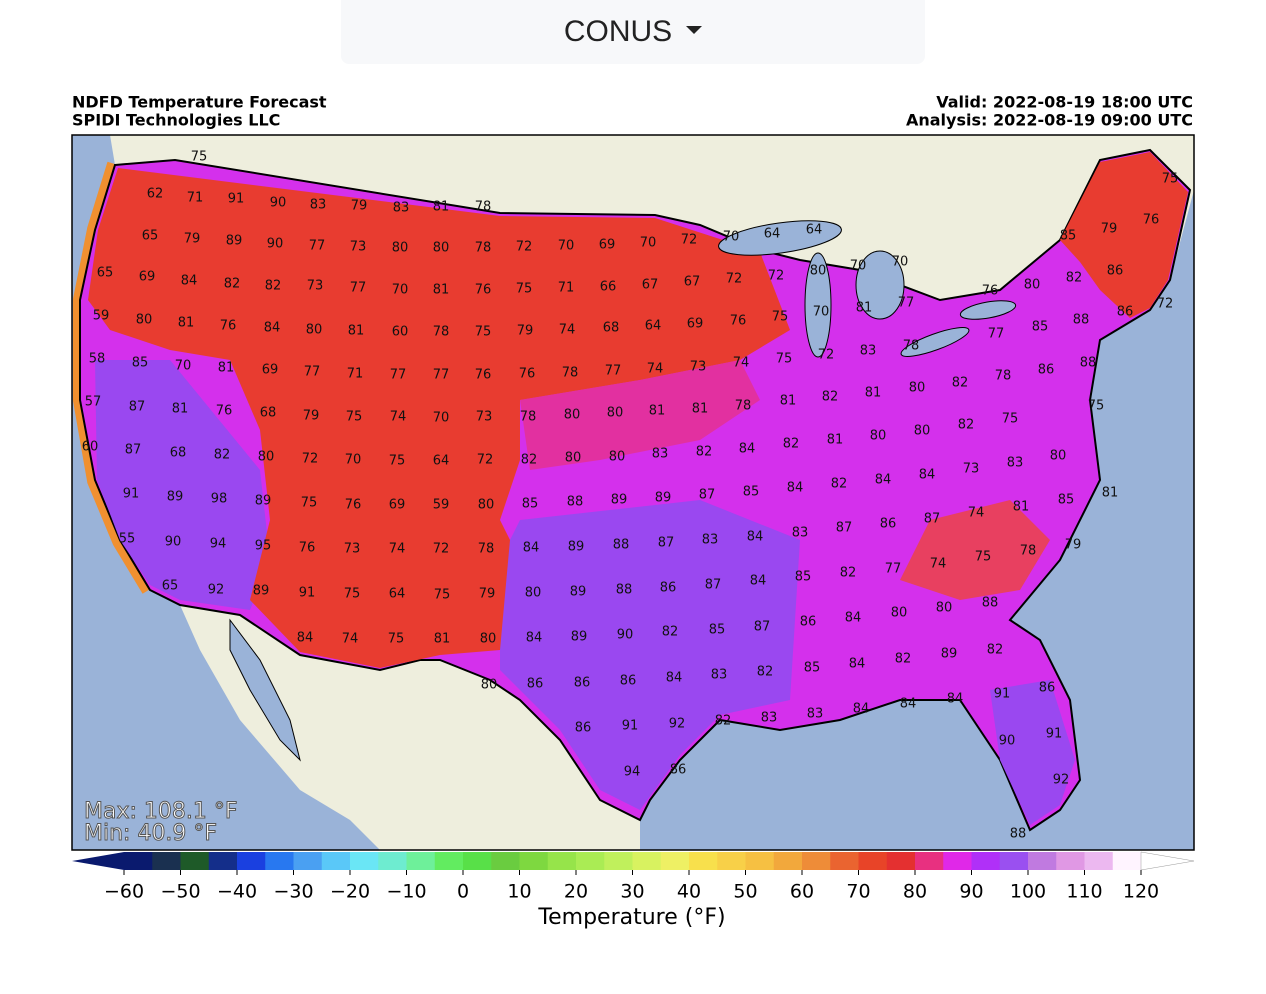 The height and width of the screenshot is (994, 1266). What do you see at coordinates (608, 287) in the screenshot?
I see `station-temperature: 66` at bounding box center [608, 287].